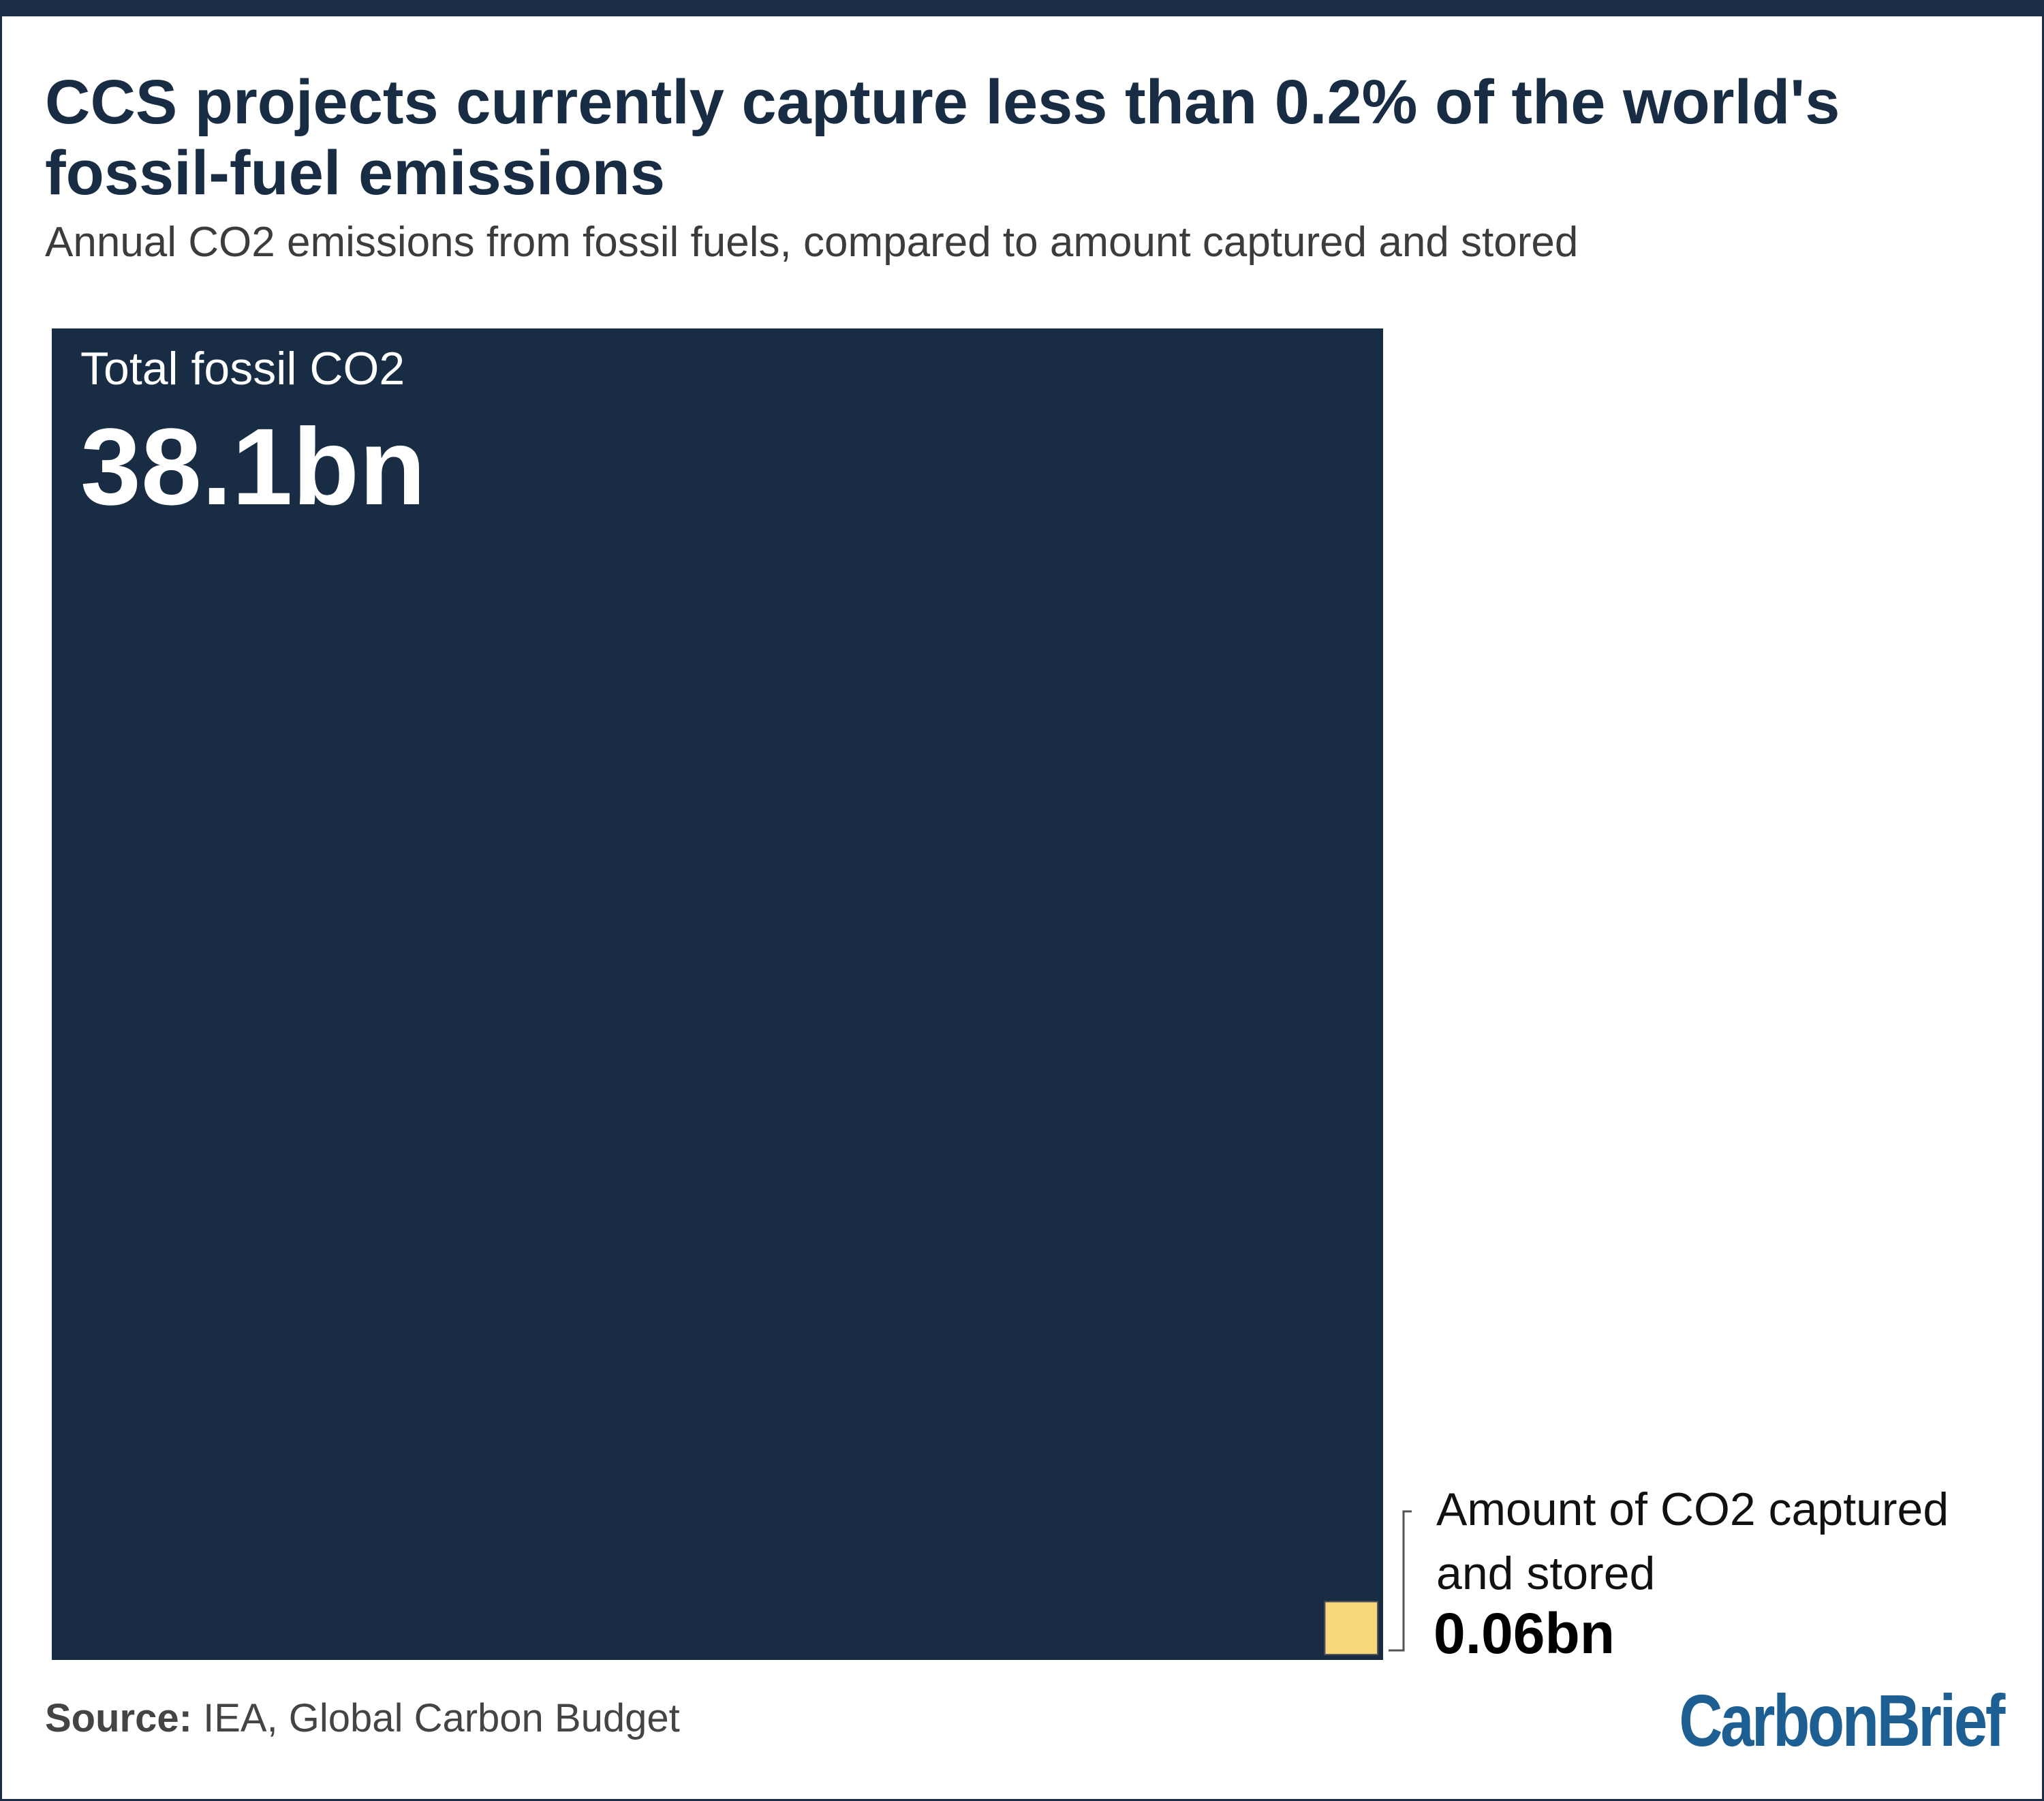 This screenshot has width=2044, height=1801. Describe the element at coordinates (1400, 1581) in the screenshot. I see `captured-callout-connector` at that location.